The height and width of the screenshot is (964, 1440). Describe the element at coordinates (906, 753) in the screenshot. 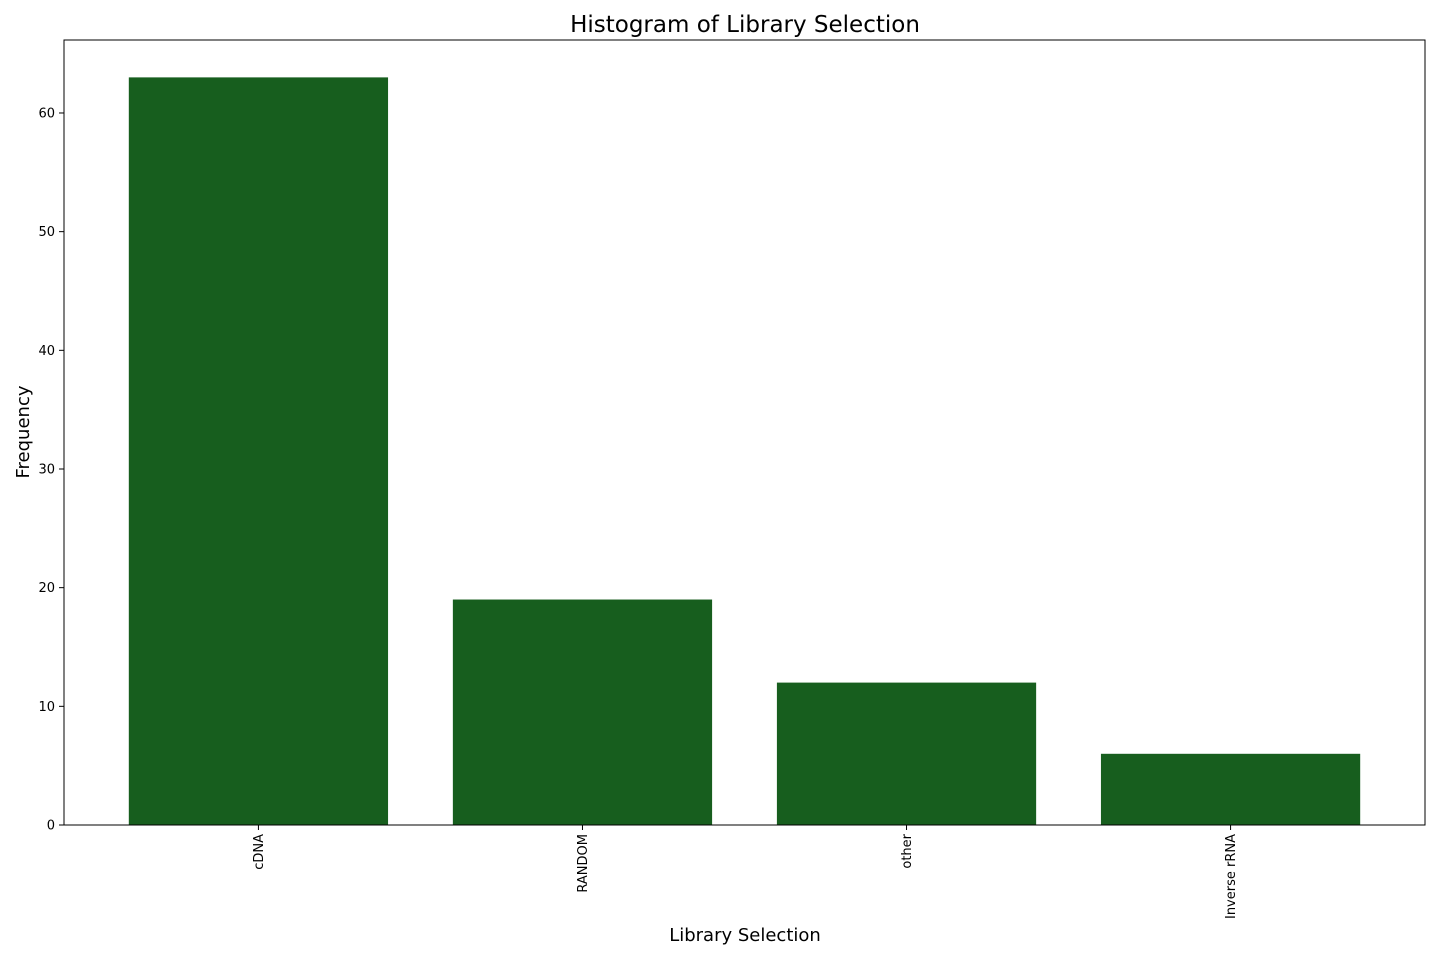

I see `bar-other` at that location.